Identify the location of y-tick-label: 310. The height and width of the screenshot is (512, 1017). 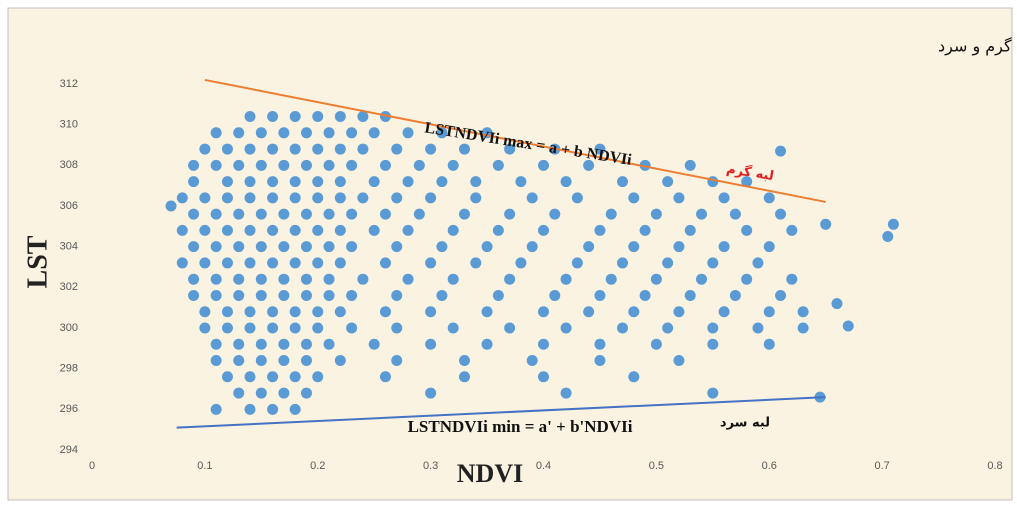
(69, 125).